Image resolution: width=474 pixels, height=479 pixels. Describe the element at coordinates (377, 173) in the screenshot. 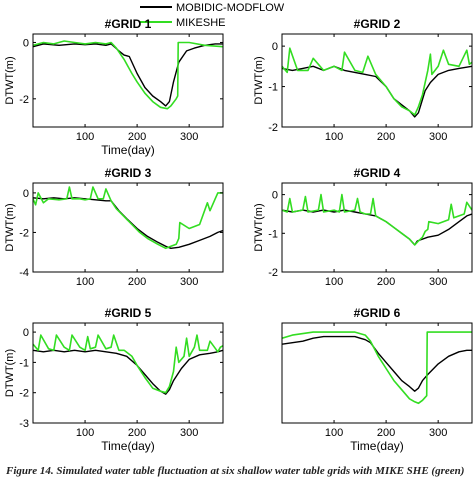

I see `chart-title: #GRID 4` at that location.